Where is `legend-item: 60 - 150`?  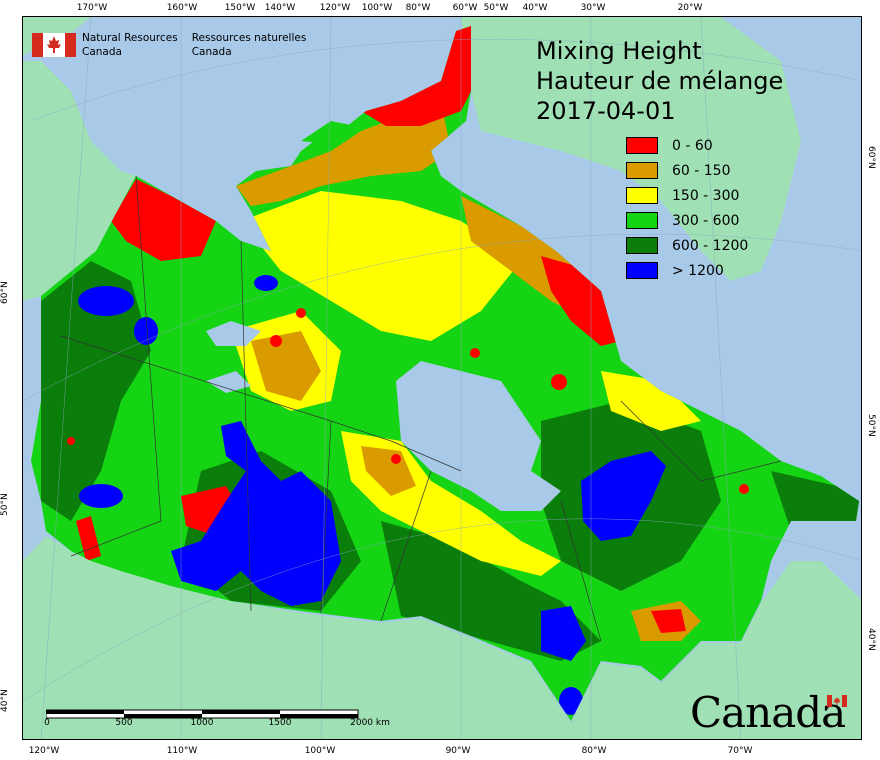
legend-item: 60 - 150 is located at coordinates (687, 170).